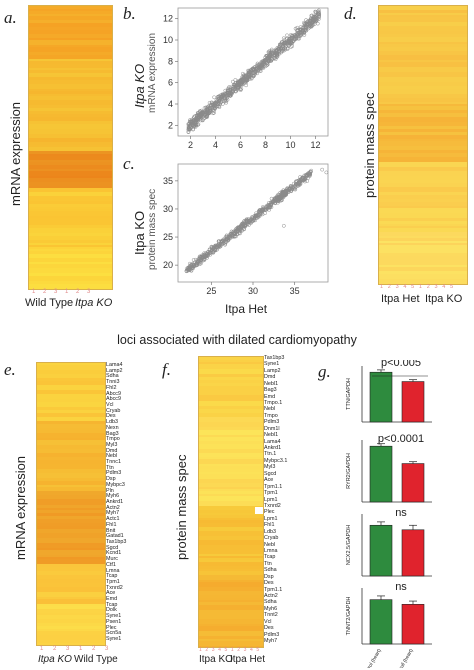 This screenshot has width=474, height=670. What do you see at coordinates (273, 486) in the screenshot?
I see `gene-label: Tpm1.1` at bounding box center [273, 486].